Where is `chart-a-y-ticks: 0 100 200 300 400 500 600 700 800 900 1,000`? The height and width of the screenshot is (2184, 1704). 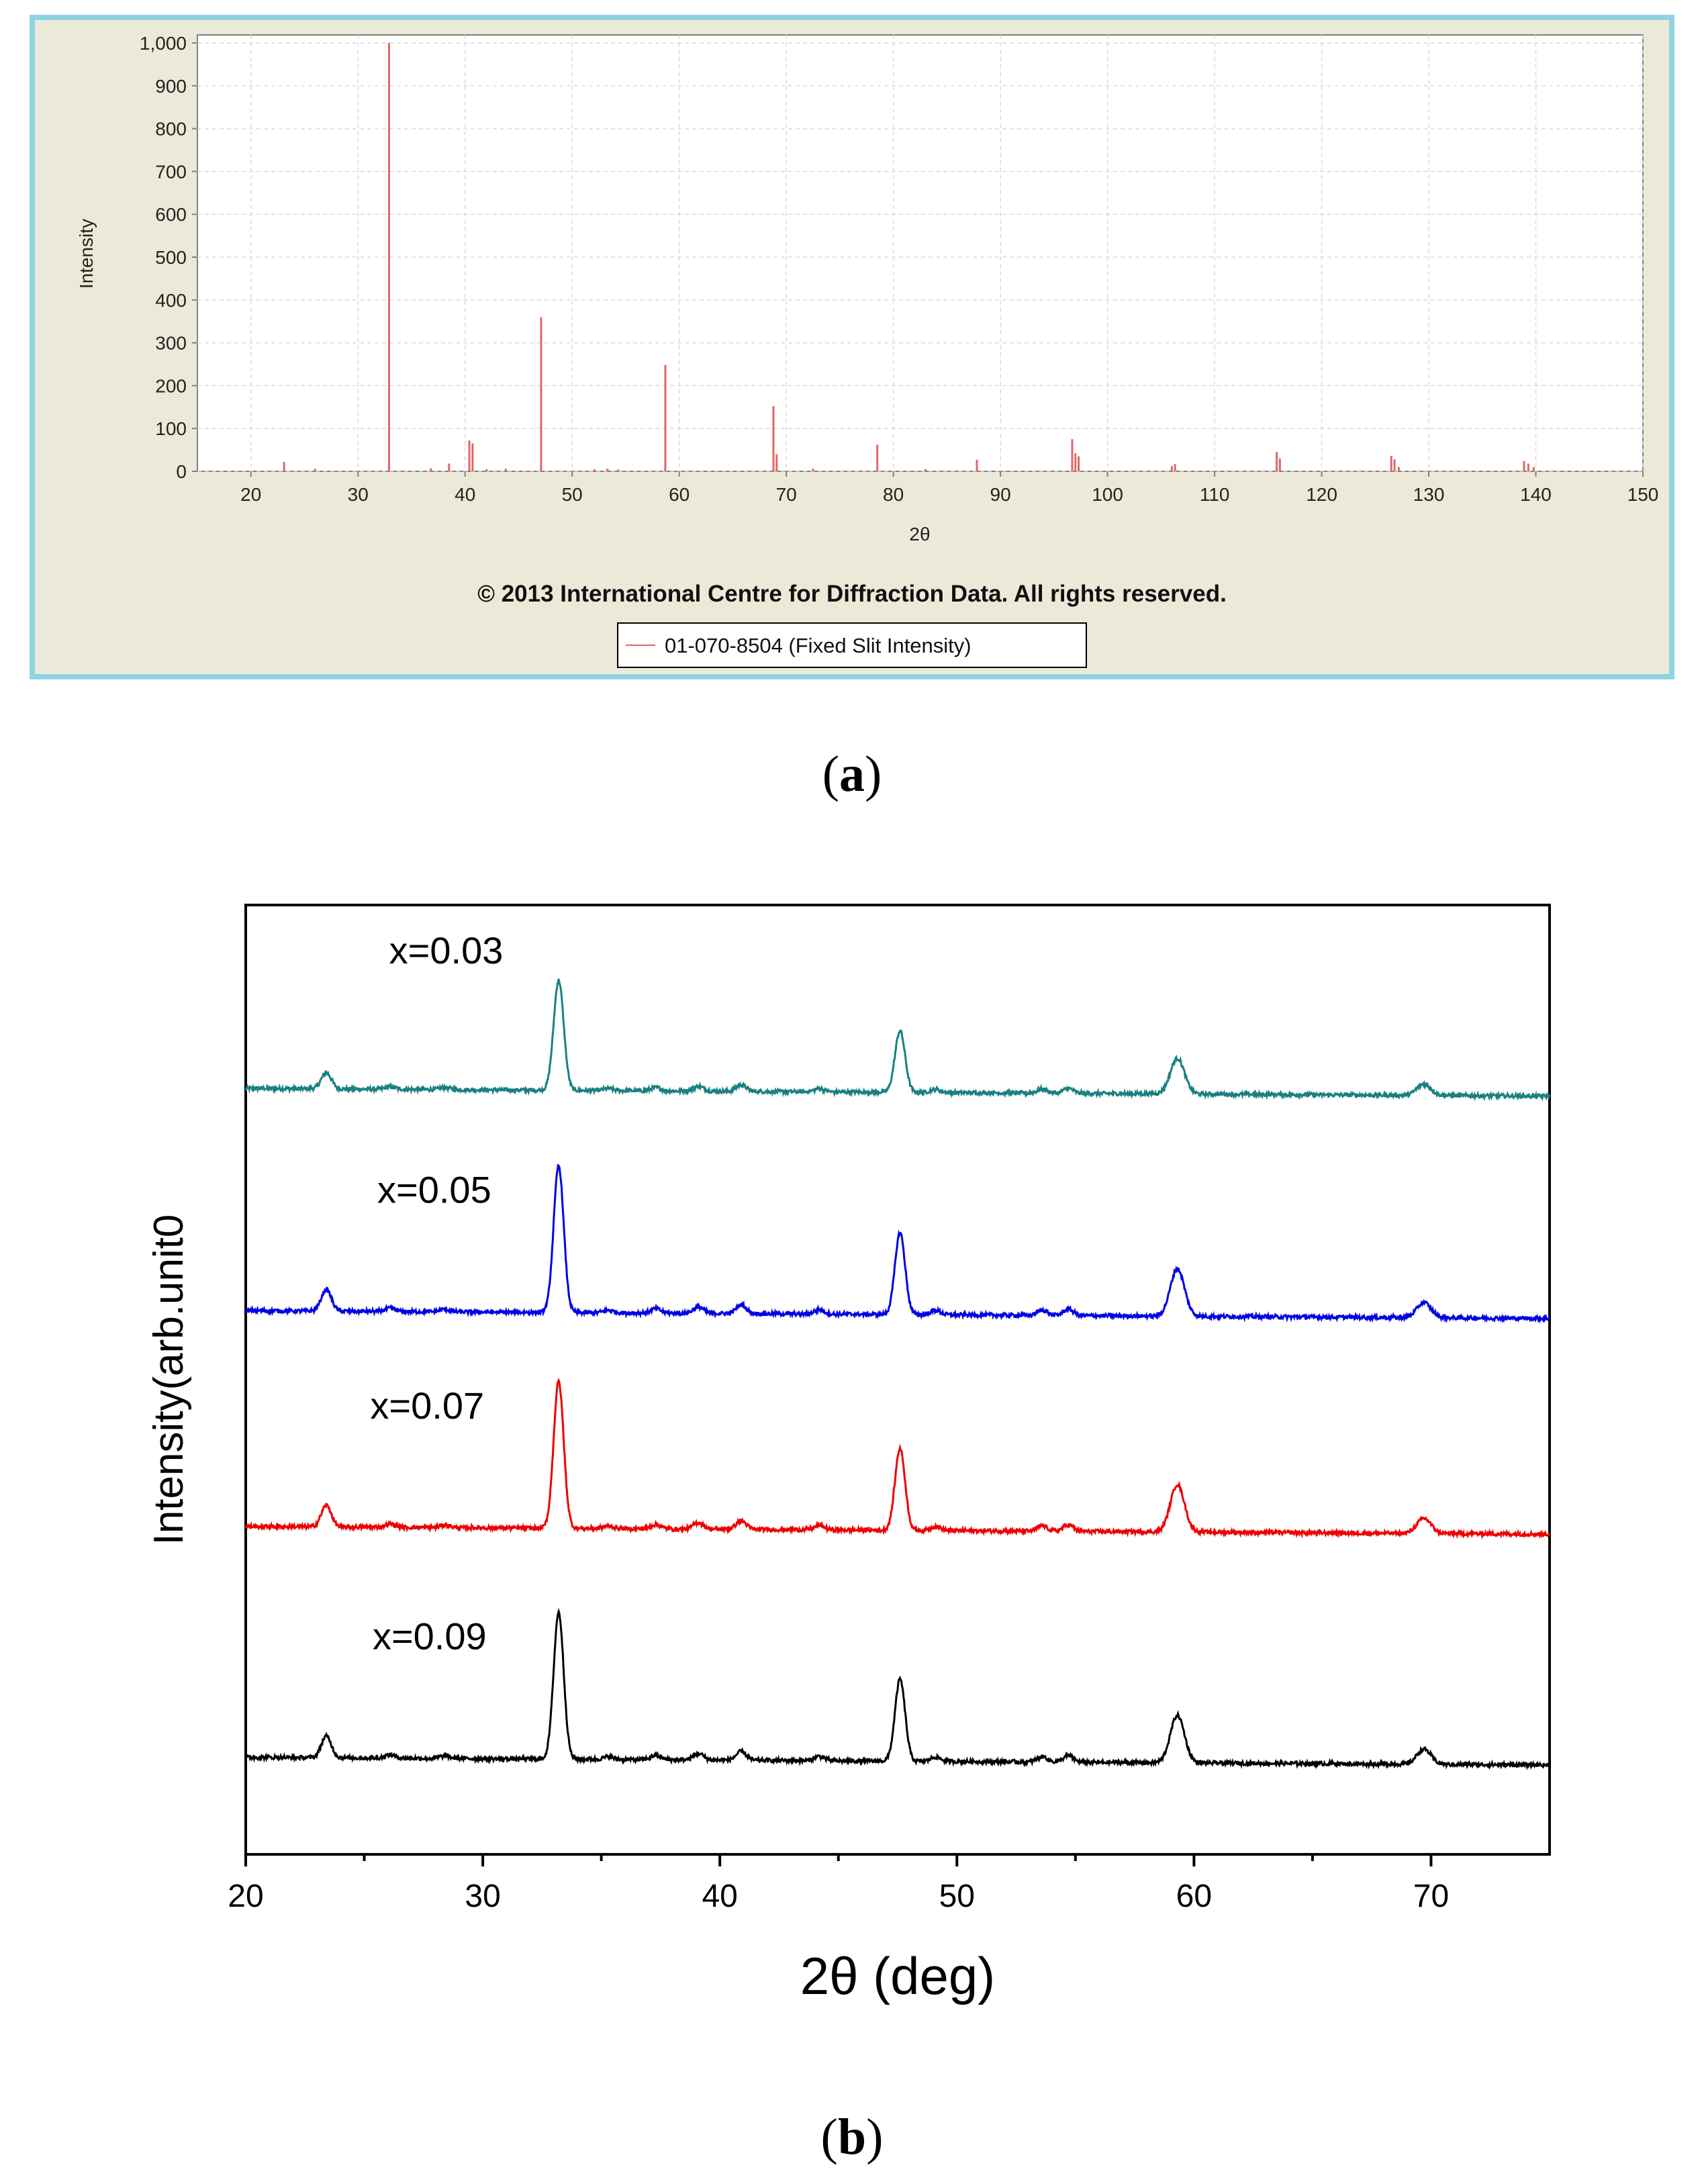 chart-a-y-ticks: 0 100 200 300 400 500 600 700 800 900 1,000 is located at coordinates (168, 257).